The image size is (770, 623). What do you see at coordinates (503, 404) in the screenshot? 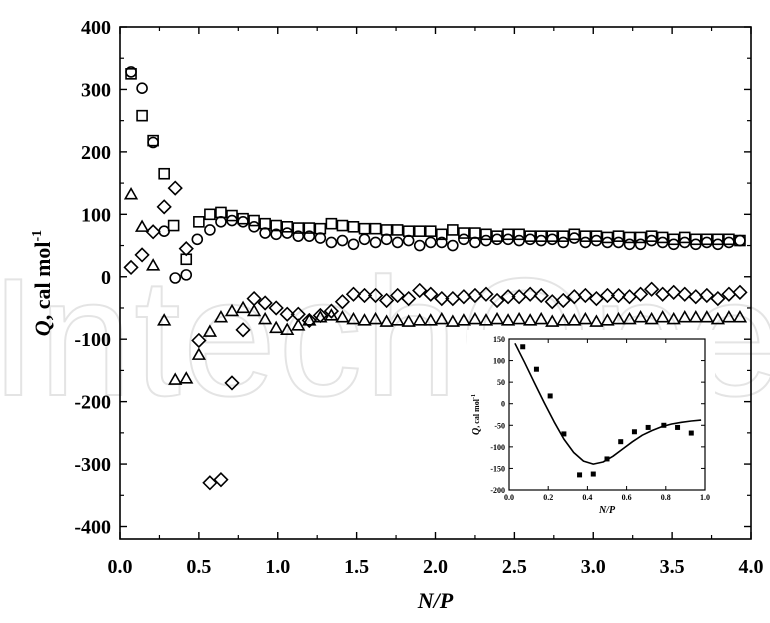
I see `inset-y-tick-label: 0` at bounding box center [503, 404].